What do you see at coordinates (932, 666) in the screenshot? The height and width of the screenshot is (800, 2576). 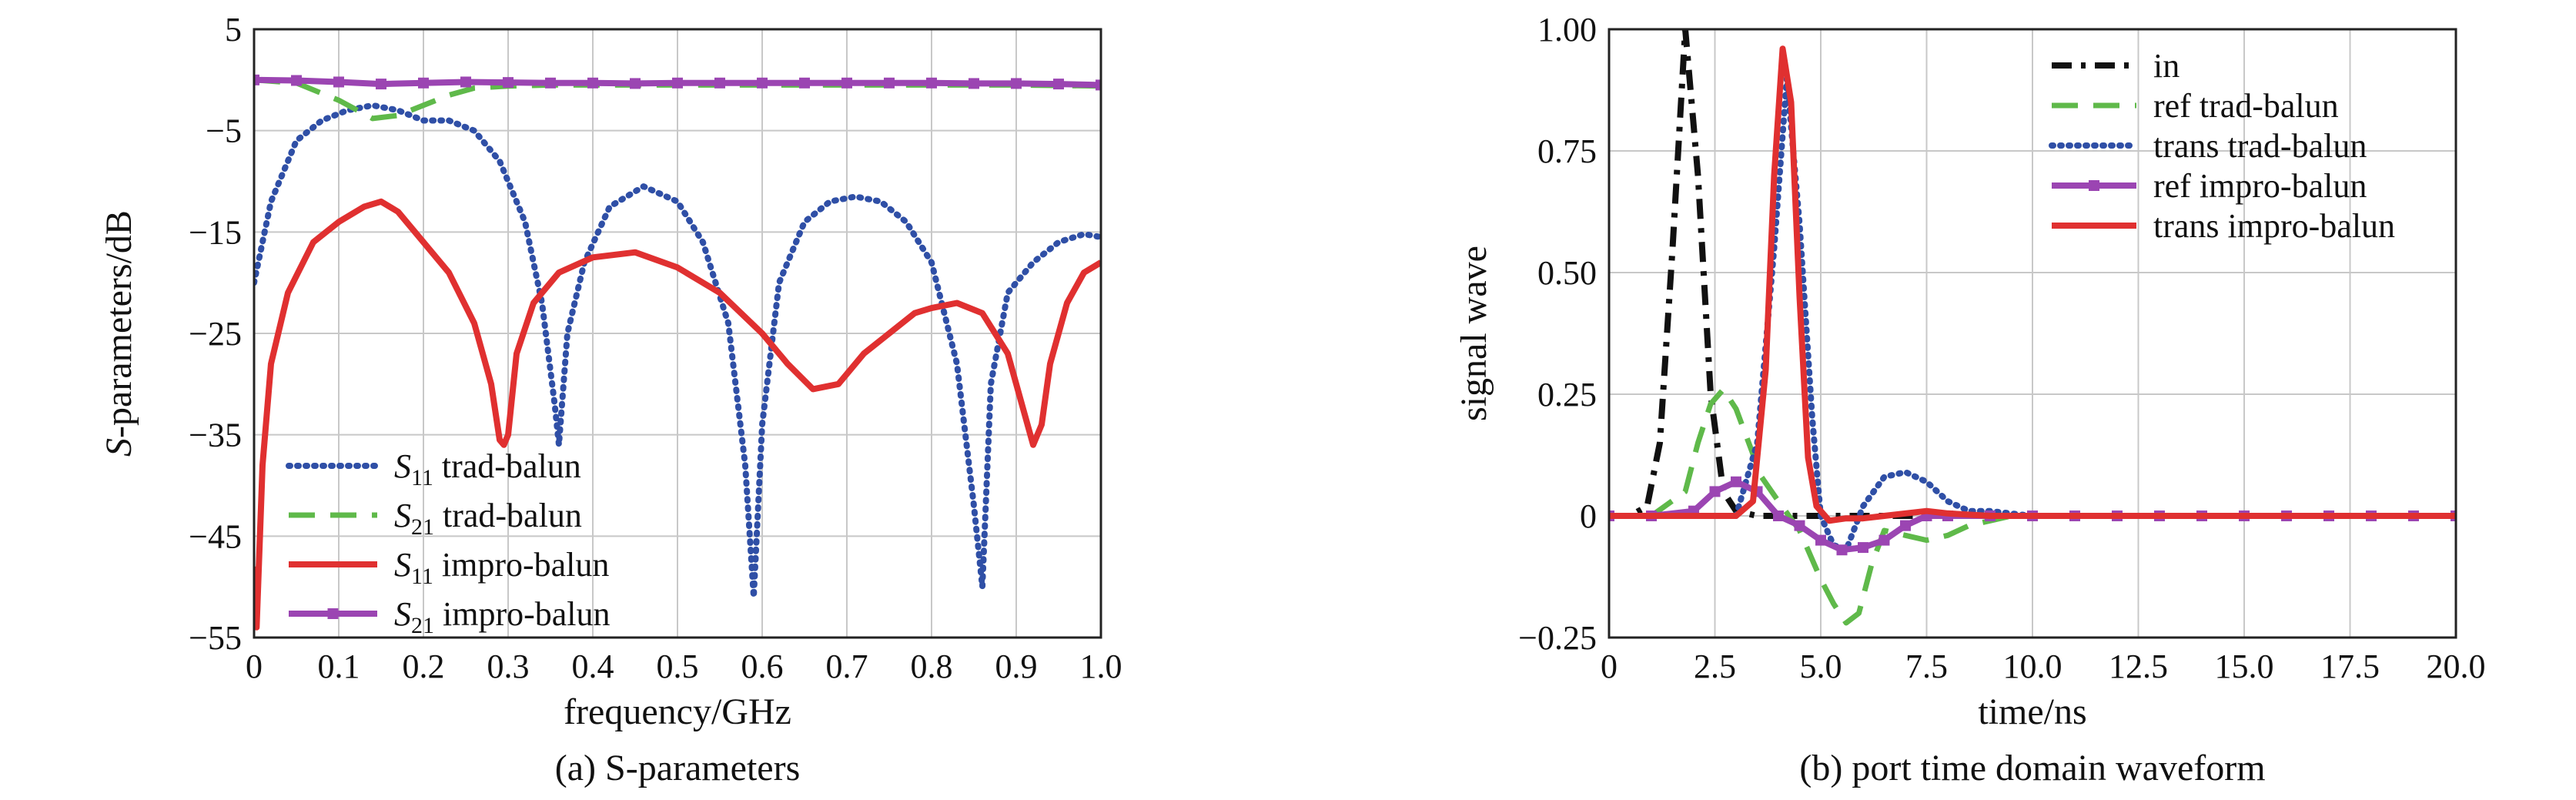 I see `x-tick-label: 0.8` at bounding box center [932, 666].